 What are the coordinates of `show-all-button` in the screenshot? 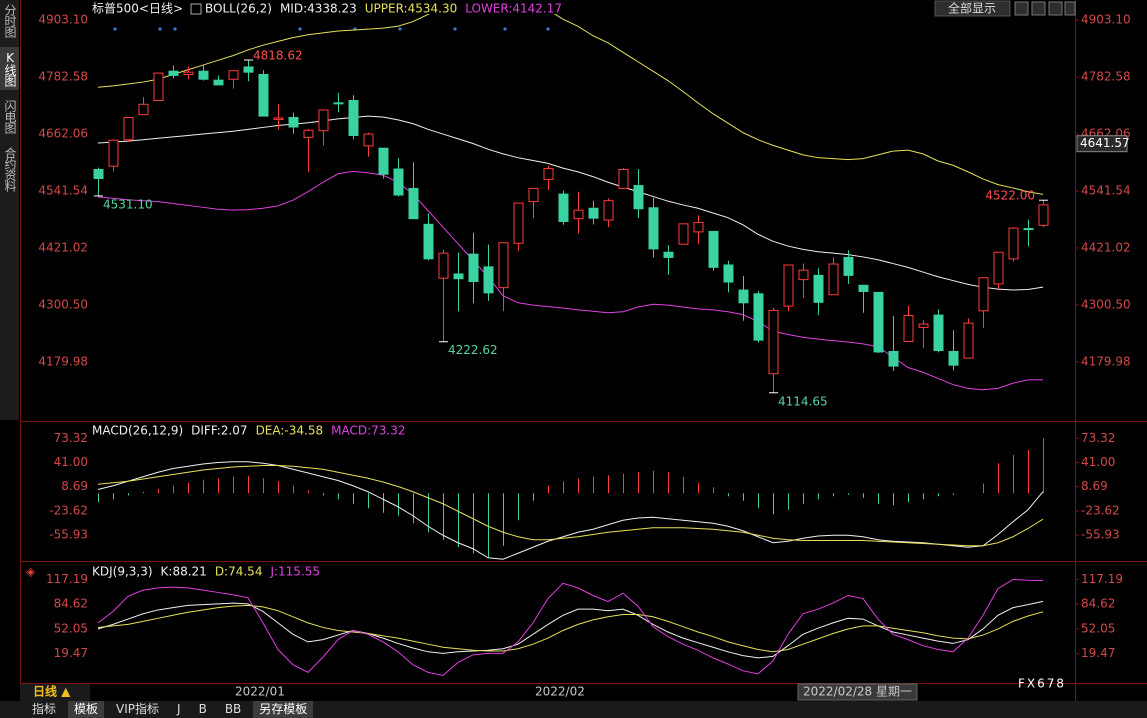 It's located at (972, 8).